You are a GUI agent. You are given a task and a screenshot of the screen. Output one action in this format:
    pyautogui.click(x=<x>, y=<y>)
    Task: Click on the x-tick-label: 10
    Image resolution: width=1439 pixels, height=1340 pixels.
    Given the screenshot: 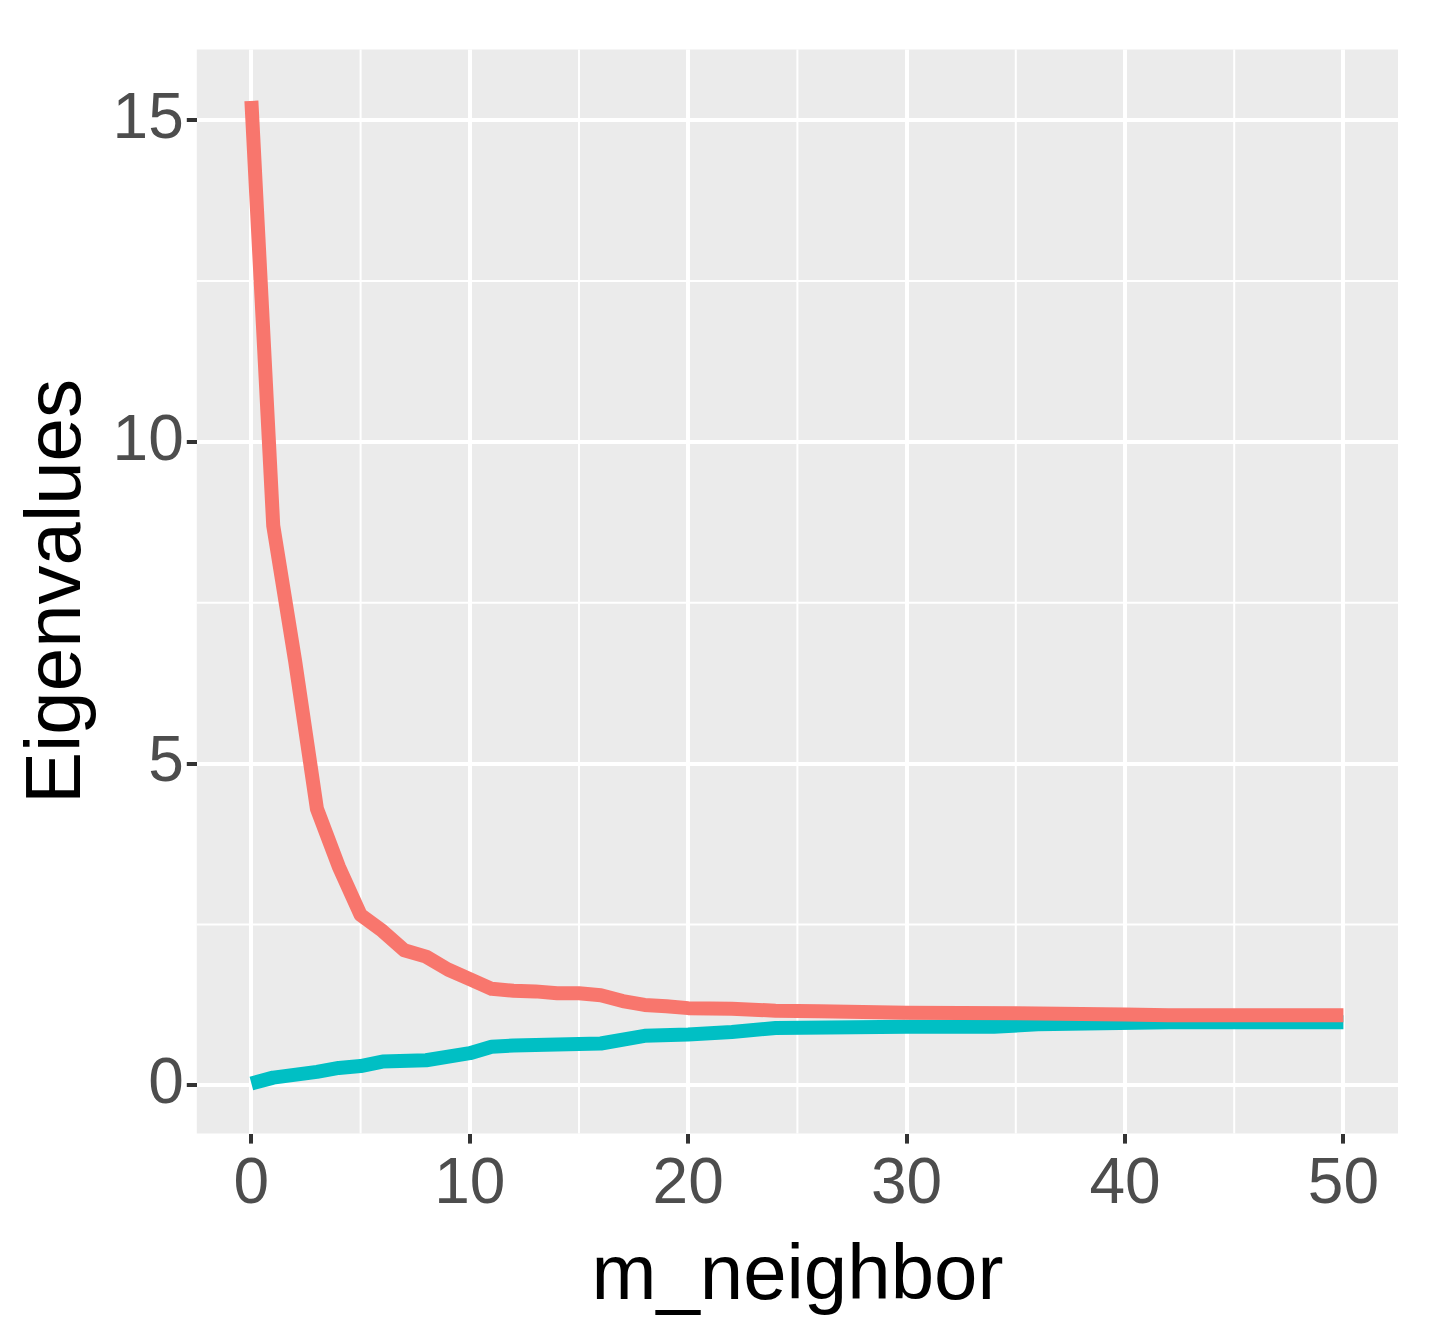 What is the action you would take?
    pyautogui.click(x=470, y=1180)
    